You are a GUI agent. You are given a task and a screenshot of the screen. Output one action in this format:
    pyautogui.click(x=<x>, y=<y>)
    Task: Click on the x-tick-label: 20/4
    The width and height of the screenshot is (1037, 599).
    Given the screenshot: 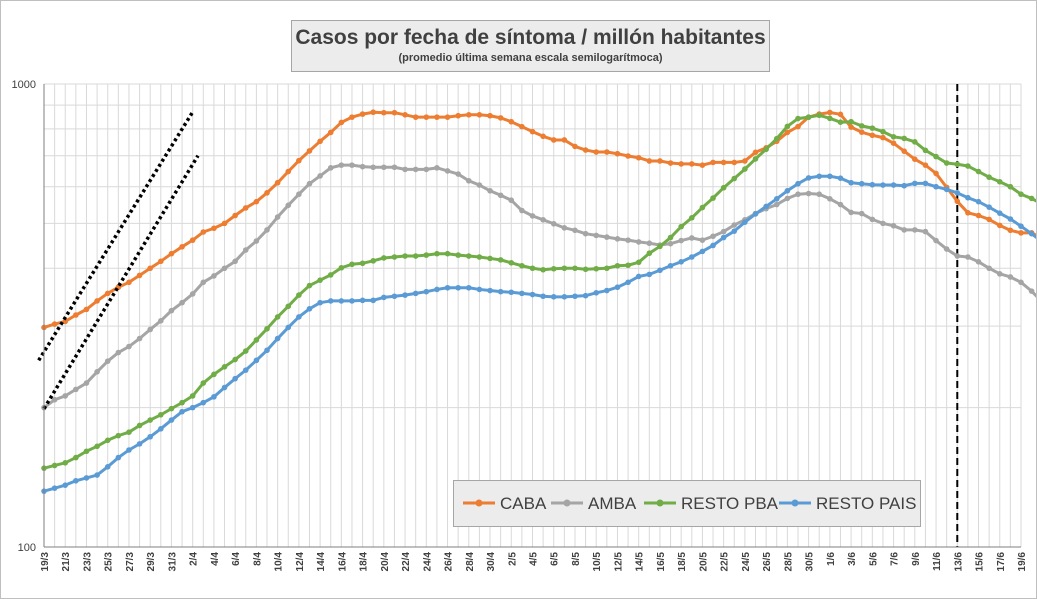 What is the action you would take?
    pyautogui.click(x=385, y=562)
    